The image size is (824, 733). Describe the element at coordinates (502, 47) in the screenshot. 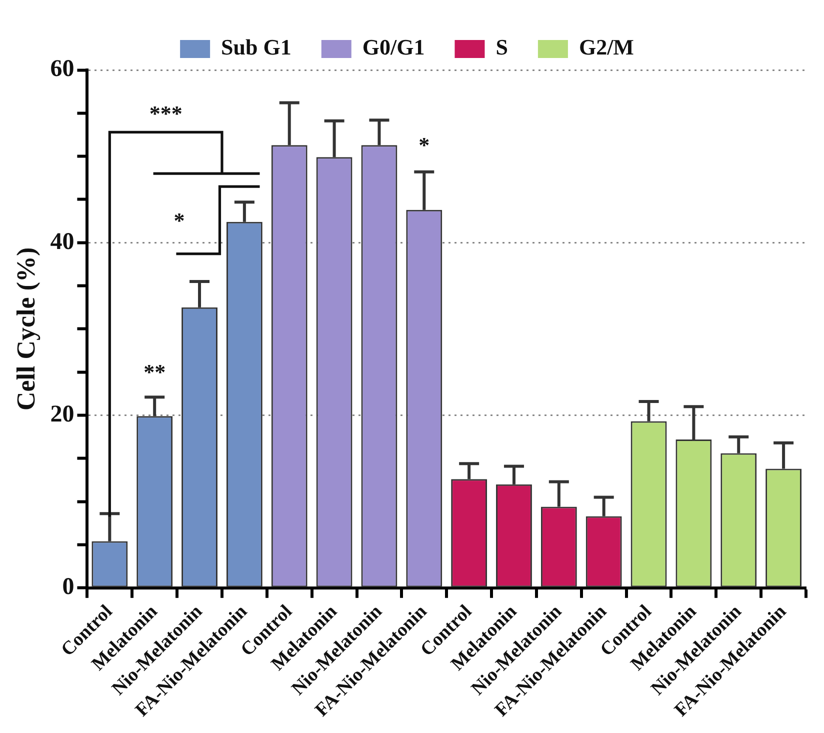

I see `legend-label: S` at that location.